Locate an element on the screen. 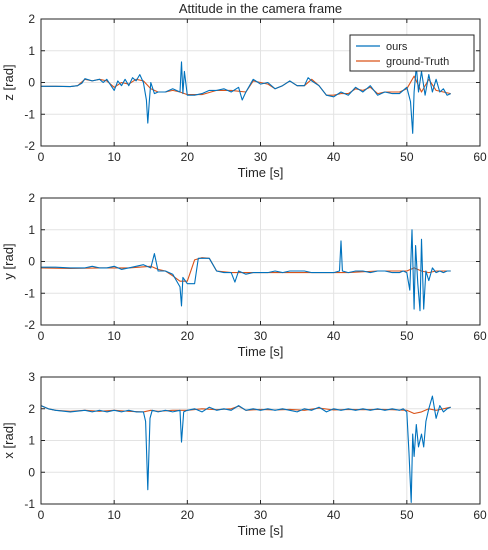  legend: ours ground-Truth is located at coordinates (412, 53).